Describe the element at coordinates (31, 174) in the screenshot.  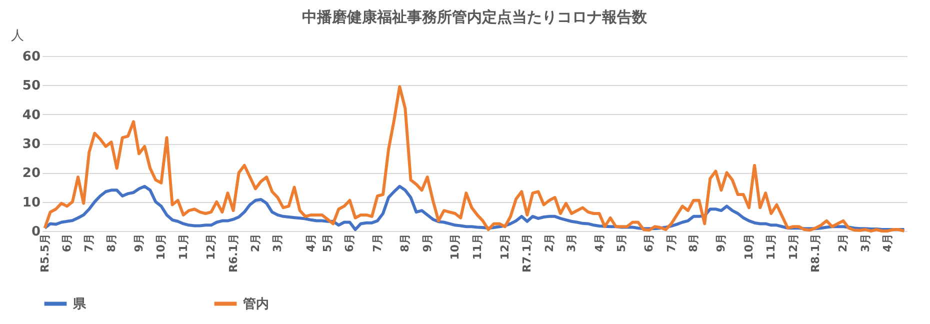
I see `y-tick-label: 20` at that location.